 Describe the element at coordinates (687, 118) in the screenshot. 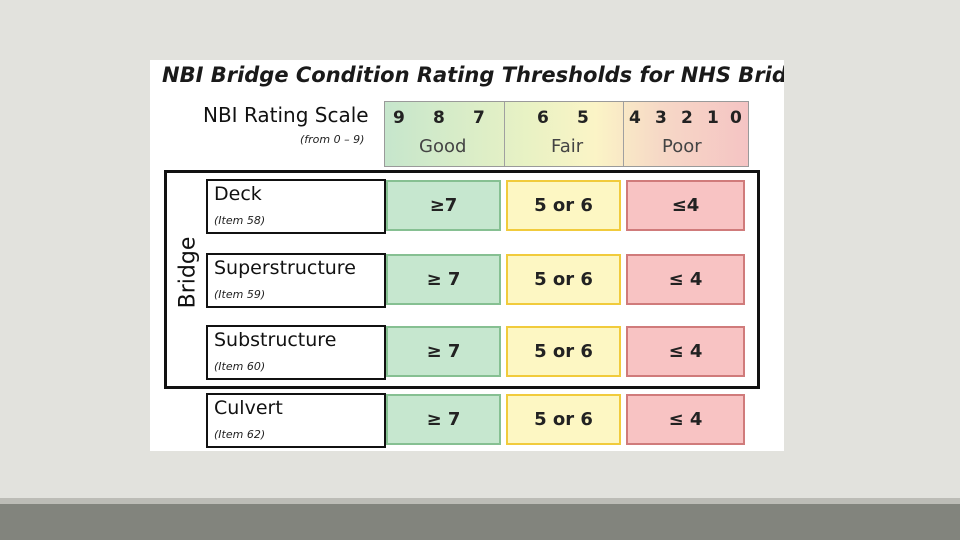

I see `scale-digit: 2` at that location.